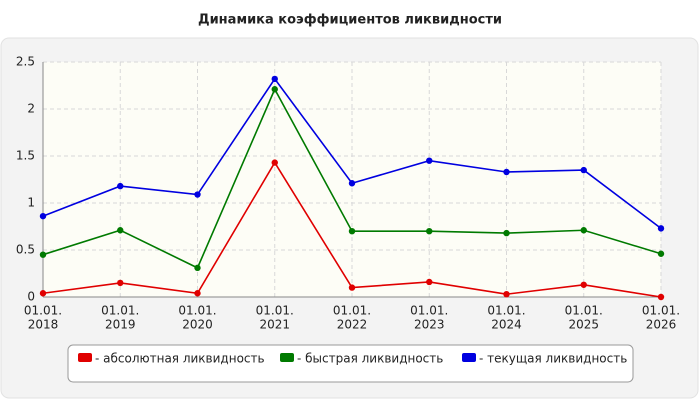 This screenshot has height=400, width=700. What do you see at coordinates (274, 325) in the screenshot?
I see `x-tick-label: 2021` at bounding box center [274, 325].